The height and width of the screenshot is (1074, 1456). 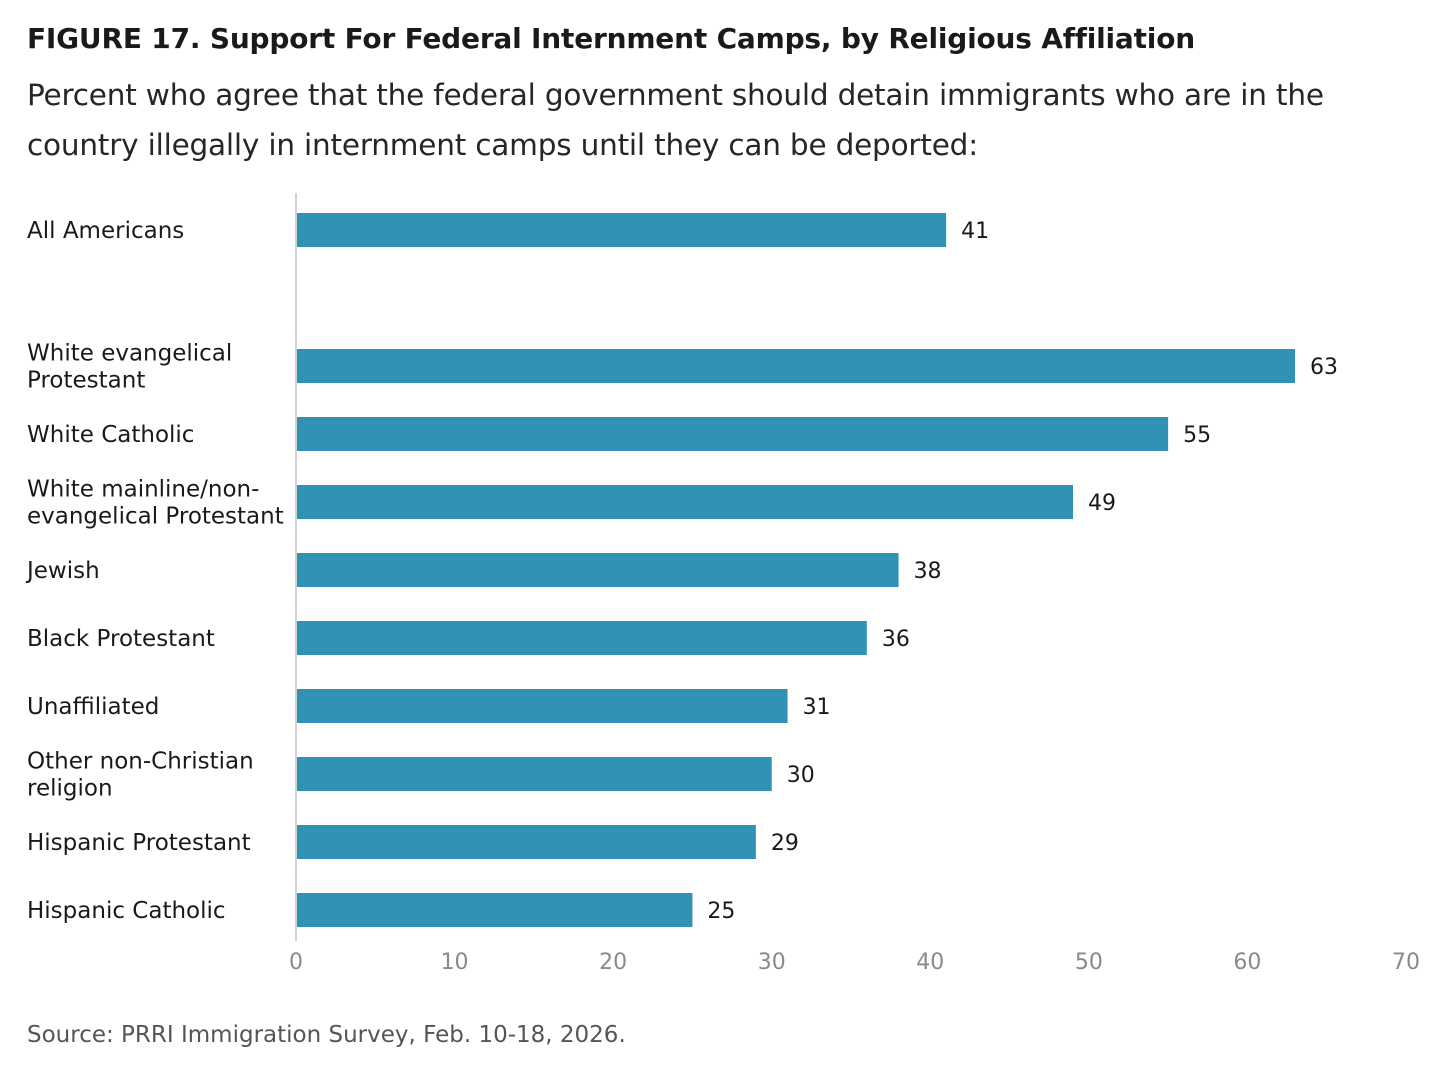 I want to click on category-label: Jewish, so click(x=62, y=571).